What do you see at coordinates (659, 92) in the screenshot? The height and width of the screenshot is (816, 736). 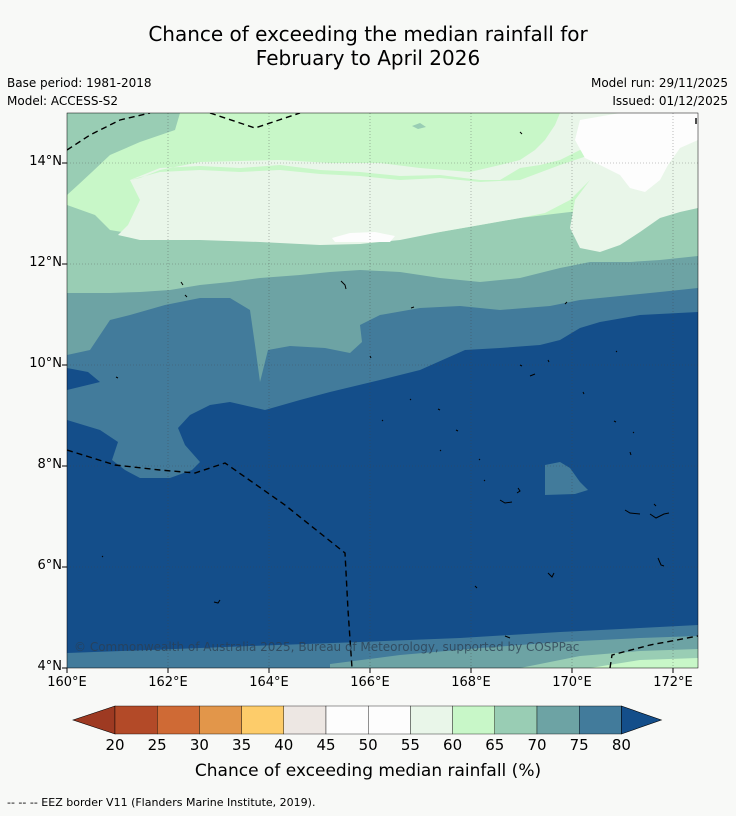 I see `meta-right: Model run: 29/11/2025 Issued: 01/12/2025` at bounding box center [659, 92].